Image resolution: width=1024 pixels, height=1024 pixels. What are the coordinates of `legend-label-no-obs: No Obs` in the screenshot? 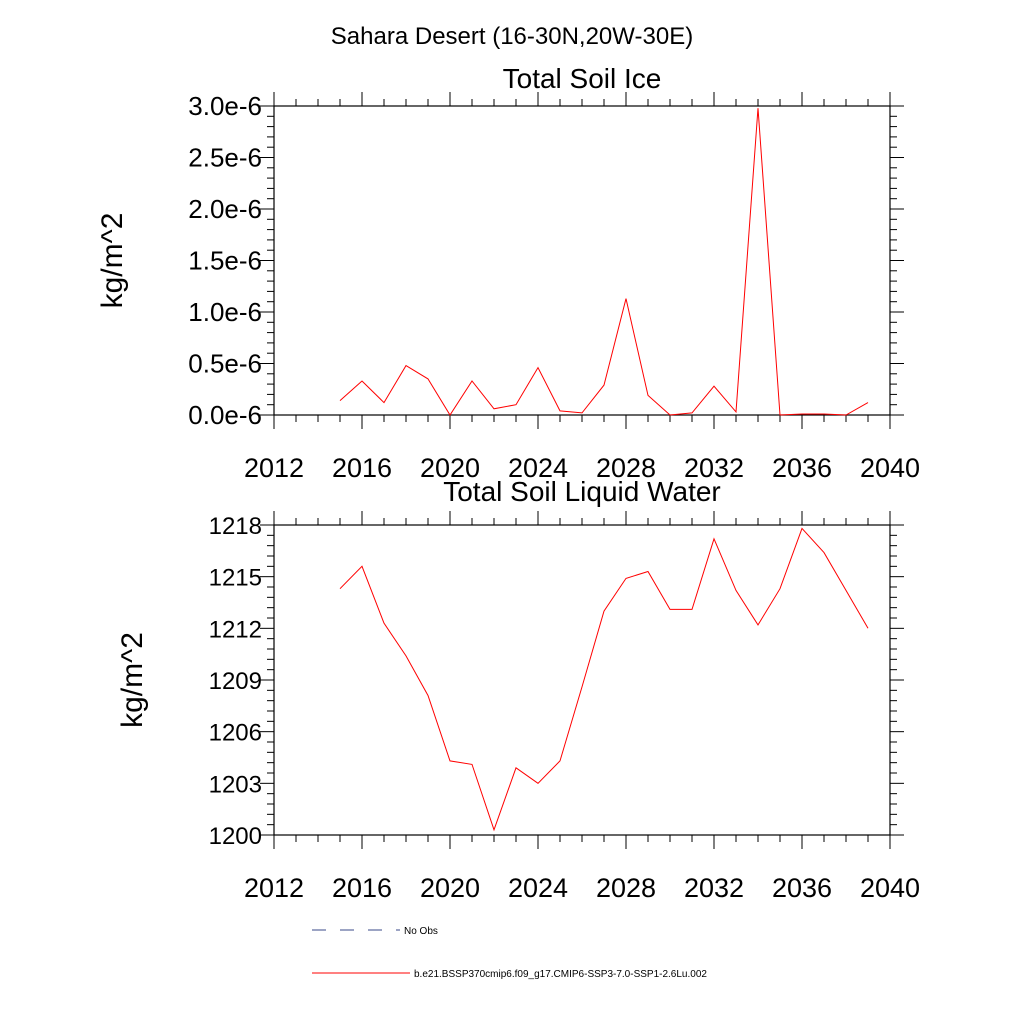 It's located at (421, 931).